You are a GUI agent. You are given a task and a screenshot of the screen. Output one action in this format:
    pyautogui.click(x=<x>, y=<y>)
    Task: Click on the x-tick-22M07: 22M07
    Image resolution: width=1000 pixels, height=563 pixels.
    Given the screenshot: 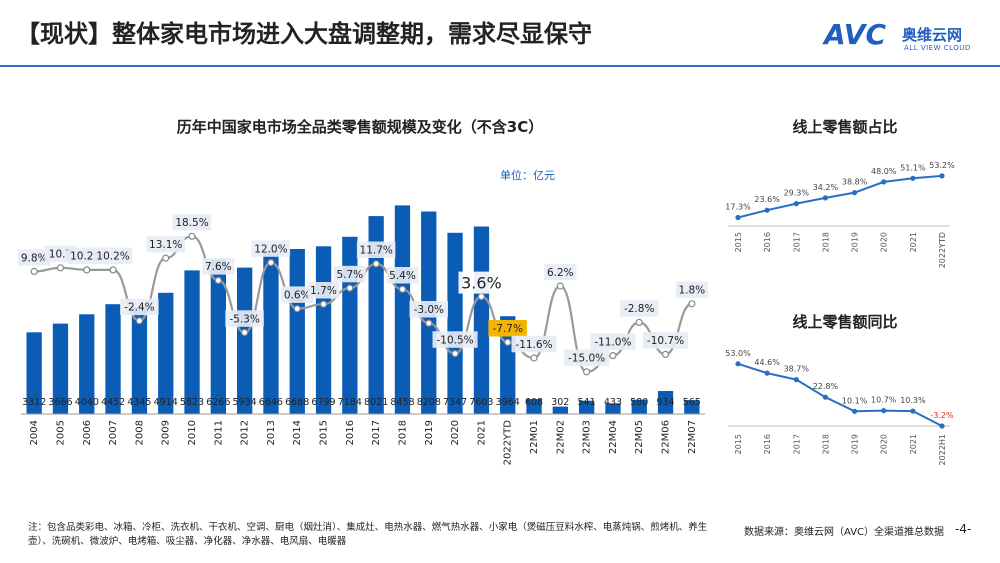 What is the action you would take?
    pyautogui.click(x=692, y=437)
    